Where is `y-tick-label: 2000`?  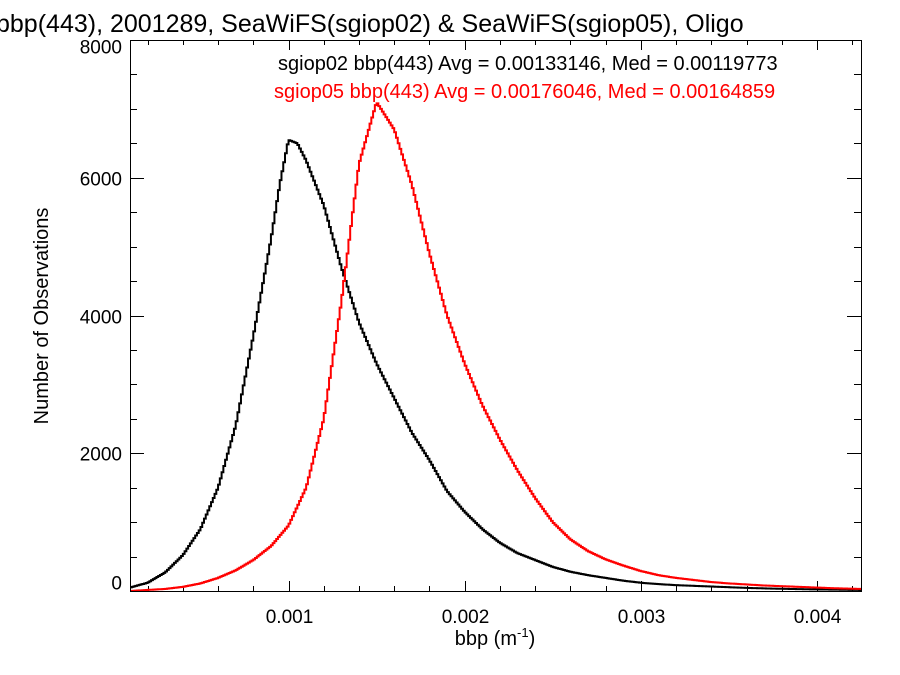 y-tick-label: 2000 is located at coordinates (101, 455).